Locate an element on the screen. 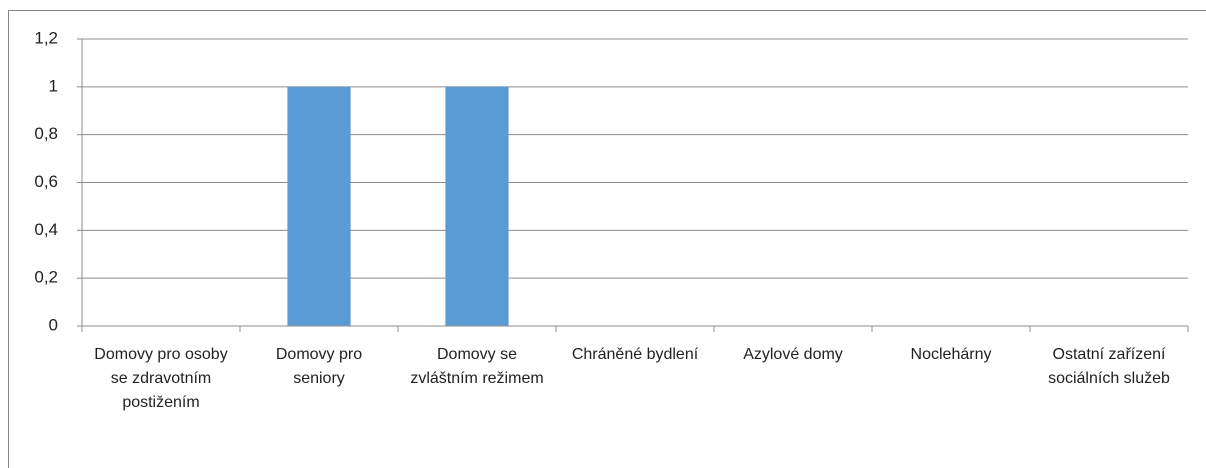 The width and height of the screenshot is (1206, 468). y-tick-label: 0,6 is located at coordinates (46, 181).